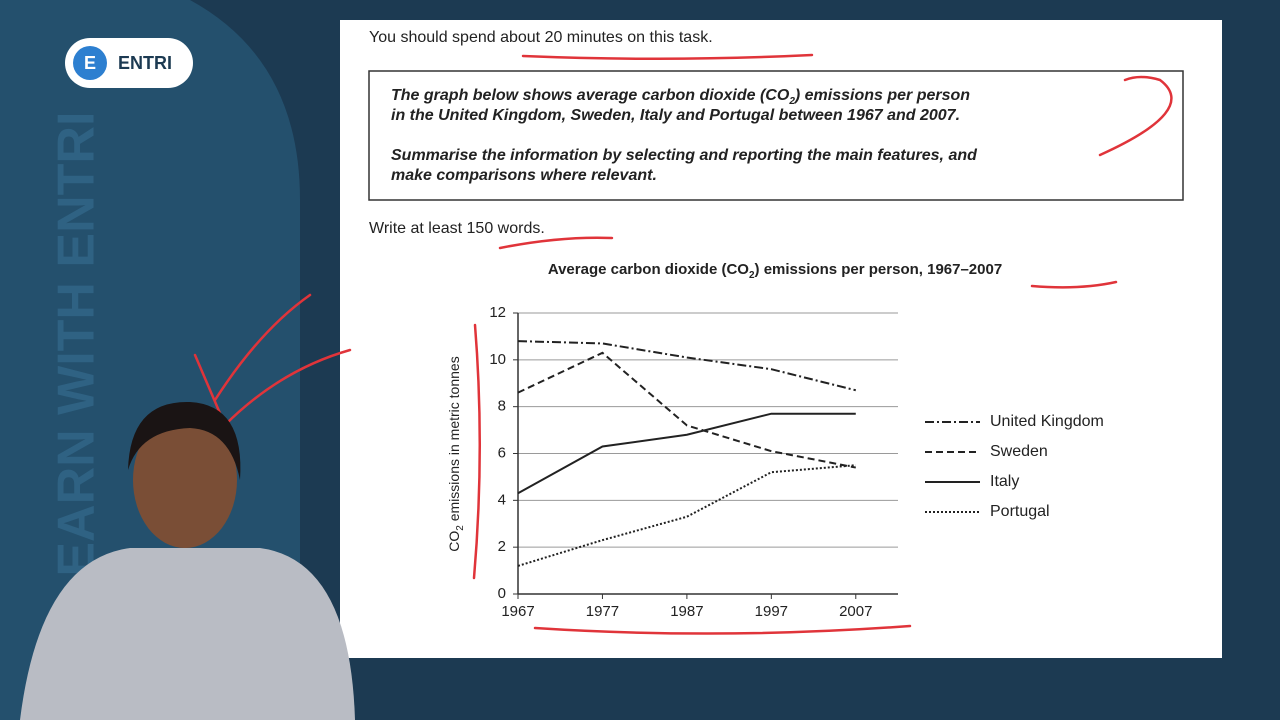 The height and width of the screenshot is (720, 1280). I want to click on x-tick-label: 1967, so click(517, 611).